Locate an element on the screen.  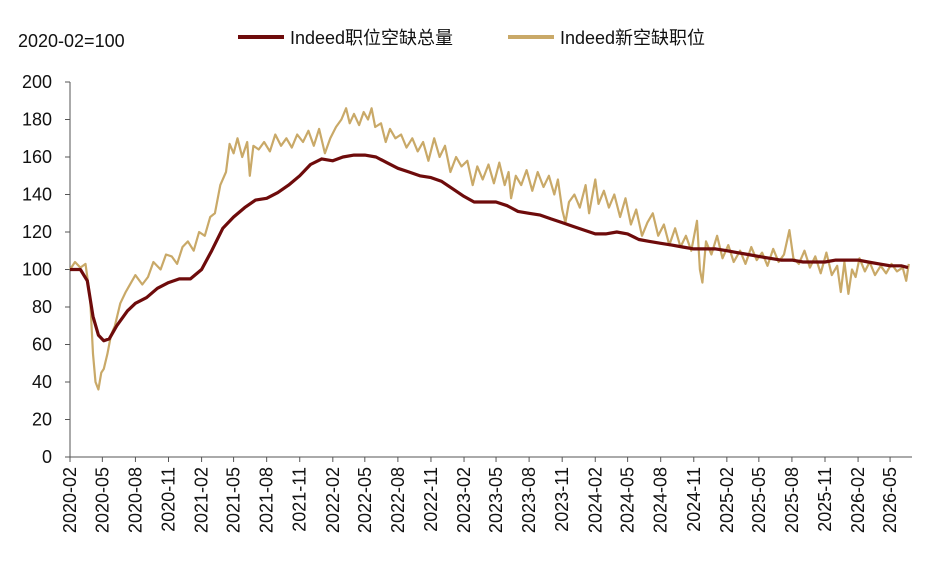
x-tick-label: 2021-02 is located at coordinates (202, 500).